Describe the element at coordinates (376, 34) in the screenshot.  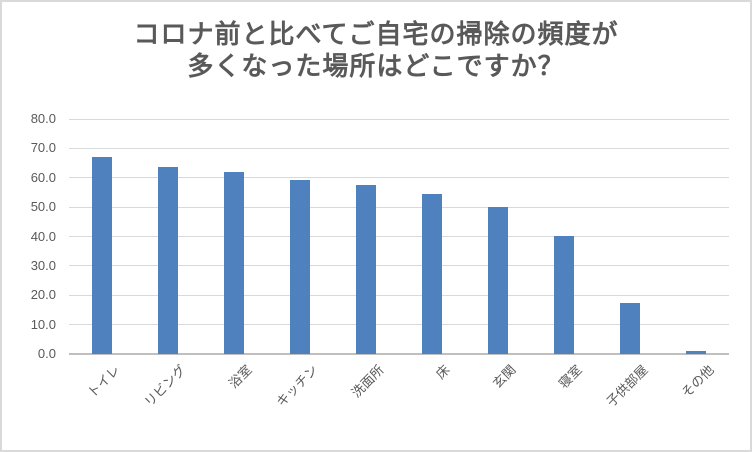
I see `chart-title-line-1: コロナ前と比べてご自宅の掃除の頻度が` at that location.